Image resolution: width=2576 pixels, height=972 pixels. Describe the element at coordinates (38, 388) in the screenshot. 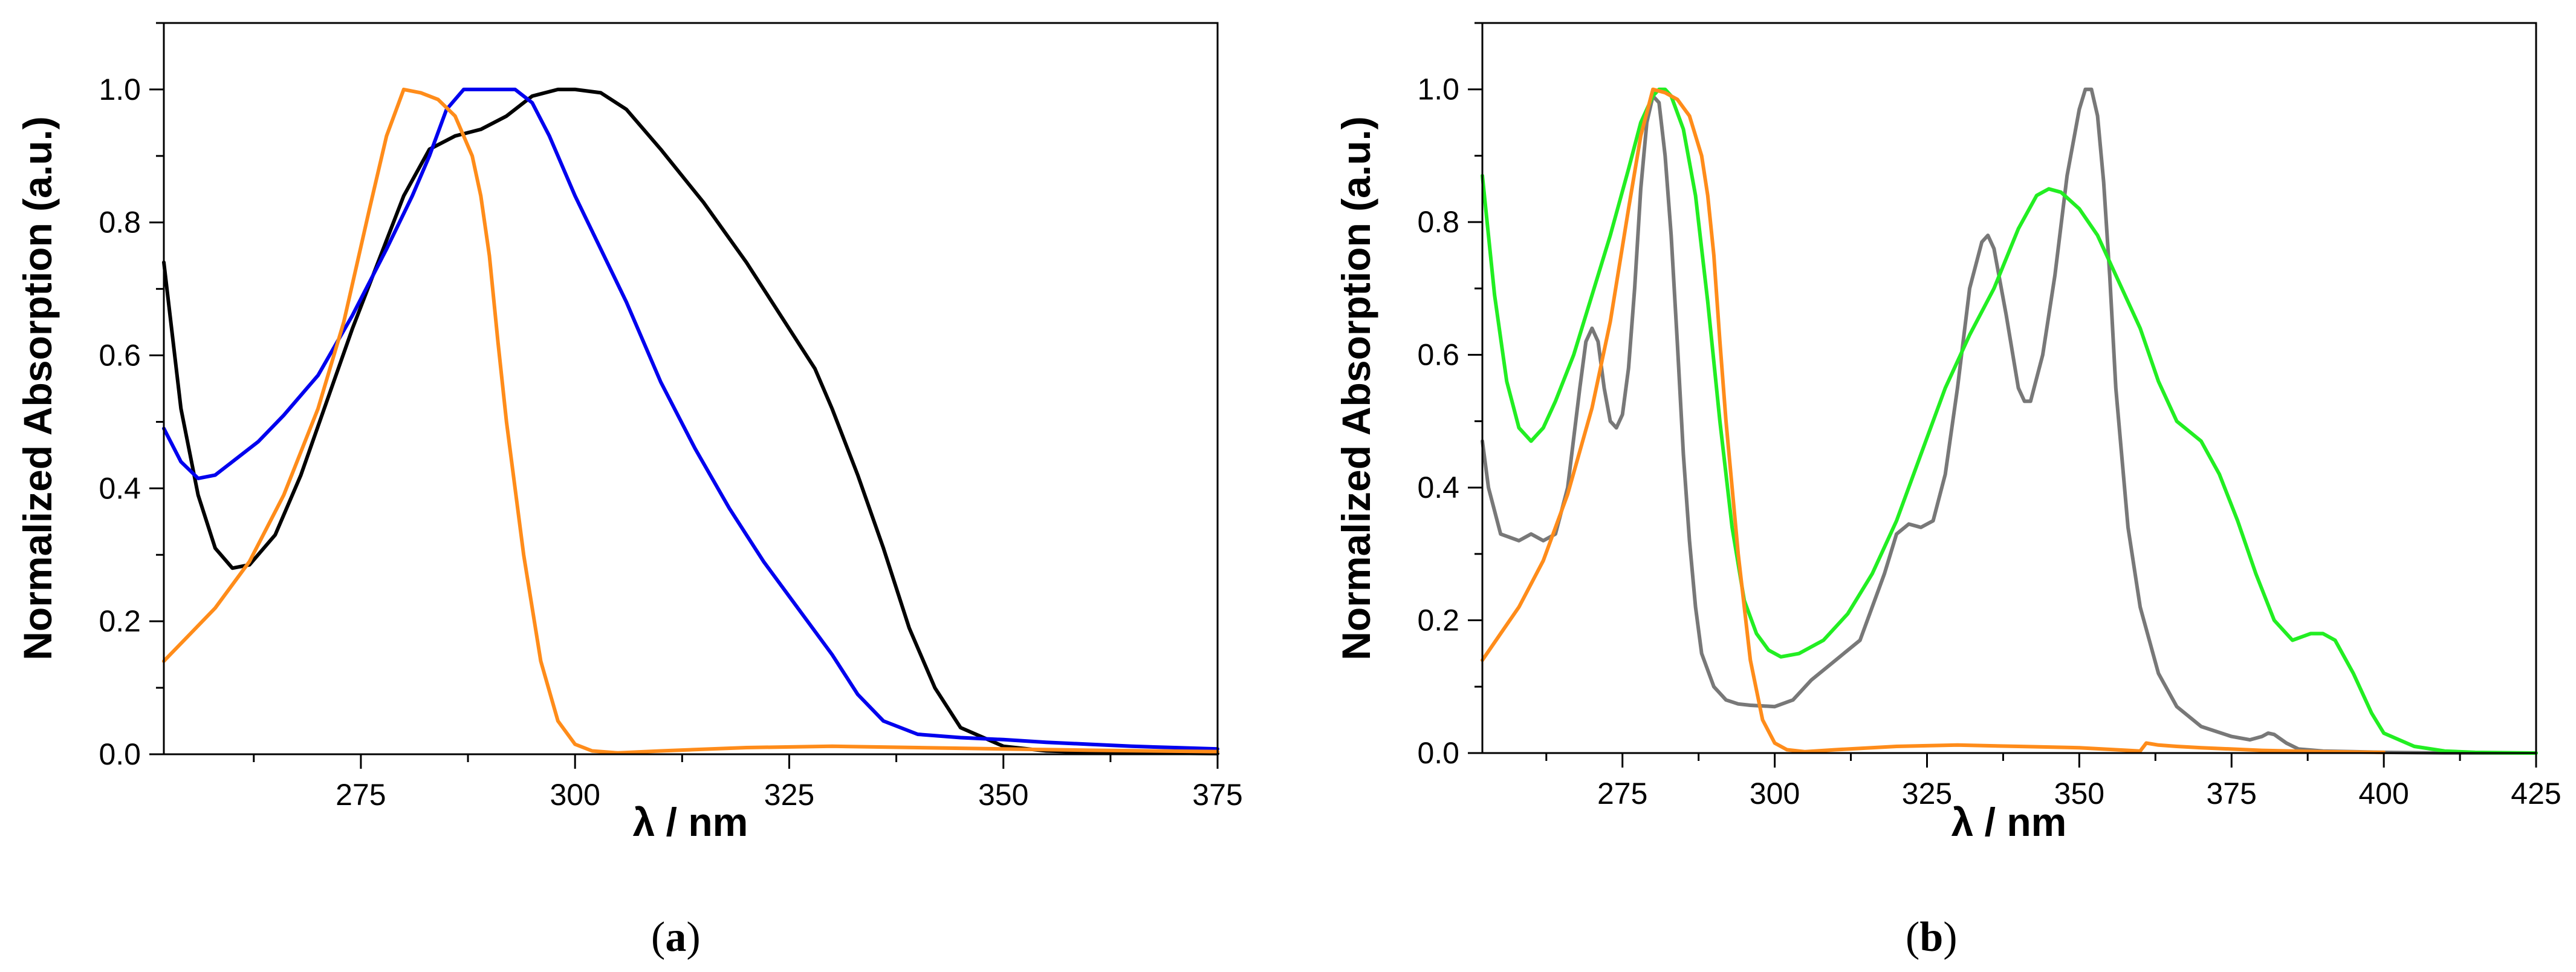

I see `panel-a-ylabel: Normalized Absorption (a.u.)` at that location.